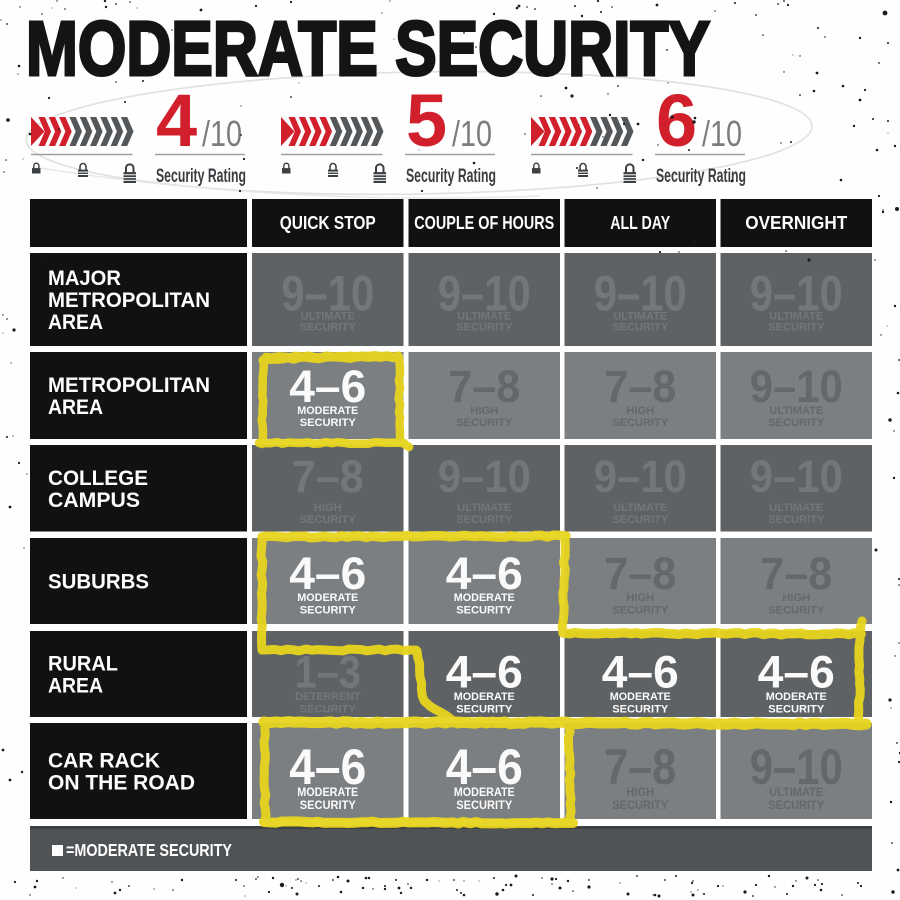 This screenshot has width=900, height=900. What do you see at coordinates (104, 761) in the screenshot?
I see `svg-text: CAR RACK` at bounding box center [104, 761].